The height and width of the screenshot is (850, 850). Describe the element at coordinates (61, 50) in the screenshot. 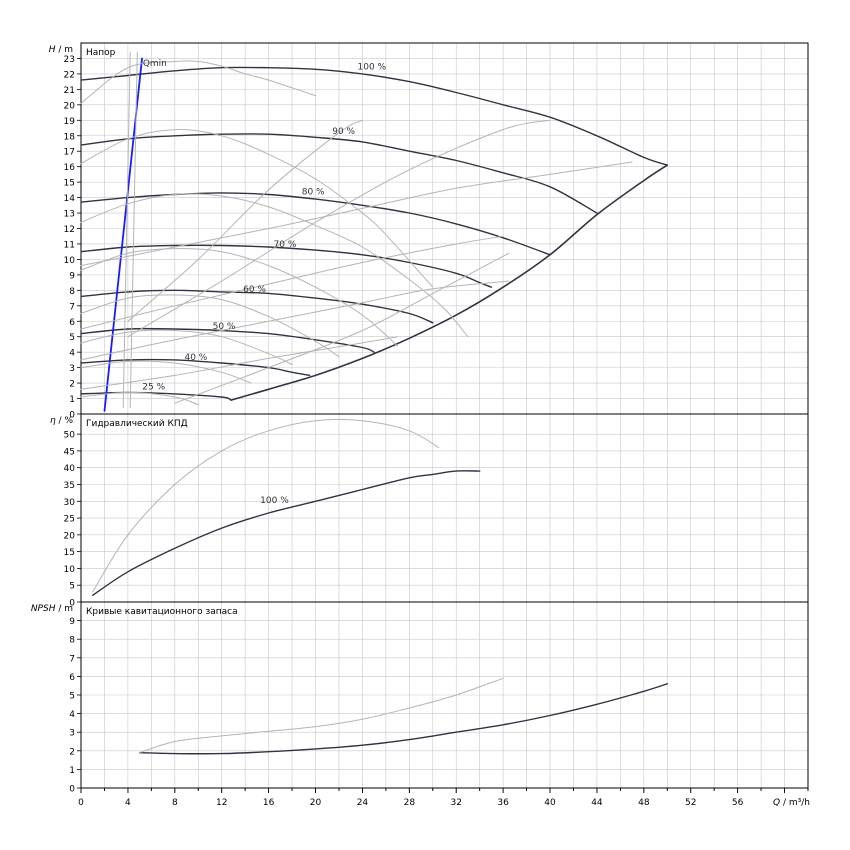

I see `y-axis-label-head: H / m` at that location.